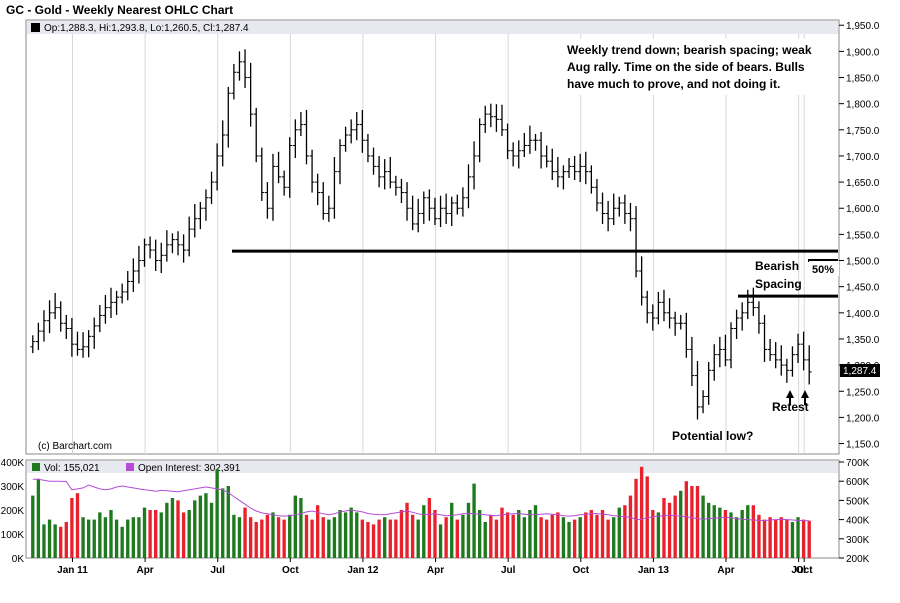 The width and height of the screenshot is (900, 603). What do you see at coordinates (863, 157) in the screenshot?
I see `price-tick-label: 1,700.0` at bounding box center [863, 157].